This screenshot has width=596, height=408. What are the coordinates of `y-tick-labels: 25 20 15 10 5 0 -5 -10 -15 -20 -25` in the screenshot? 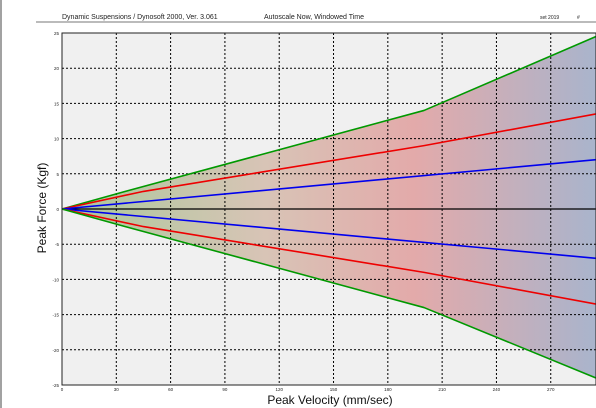 It's located at (55, 209).